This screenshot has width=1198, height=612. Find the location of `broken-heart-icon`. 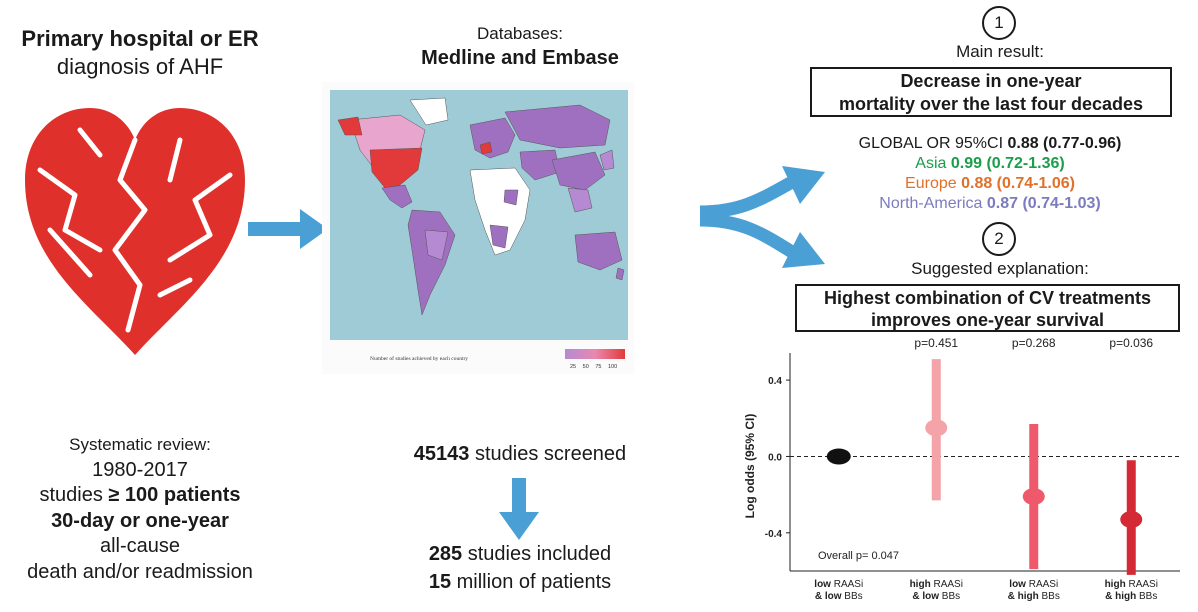

broken-heart-icon is located at coordinates (135, 230).